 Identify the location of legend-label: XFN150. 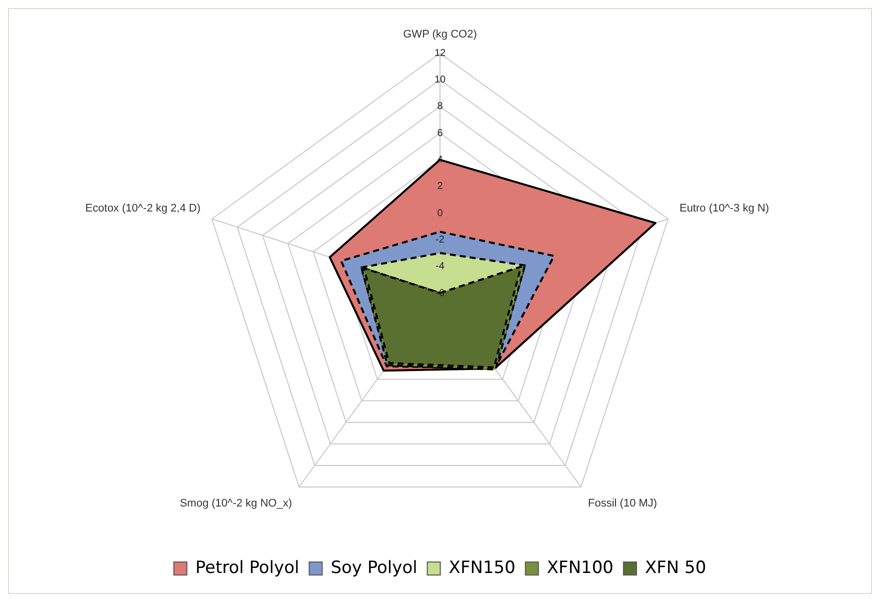
(482, 568).